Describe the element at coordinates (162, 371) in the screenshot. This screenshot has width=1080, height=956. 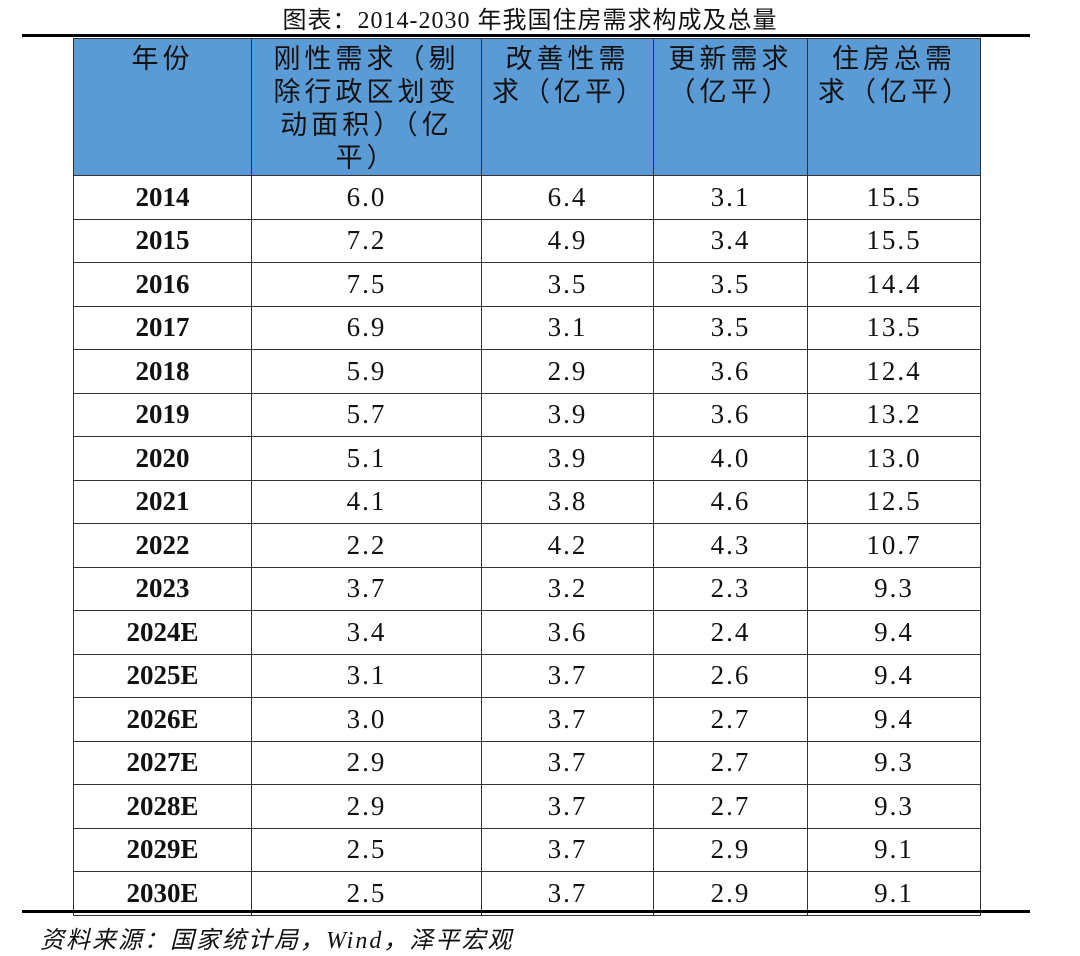
I see `year-cell: 2018` at that location.